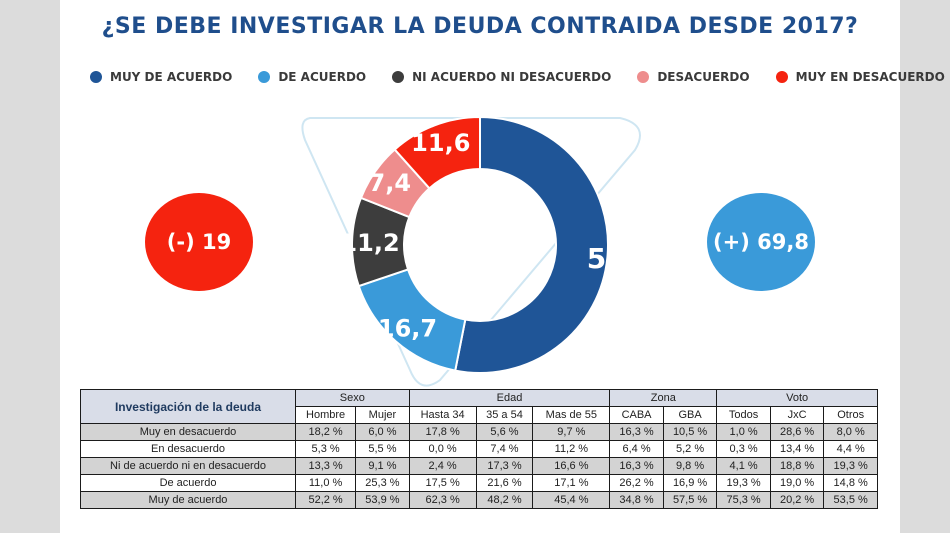 This screenshot has height=533, width=950. I want to click on table-cell: 17,8 %, so click(442, 432).